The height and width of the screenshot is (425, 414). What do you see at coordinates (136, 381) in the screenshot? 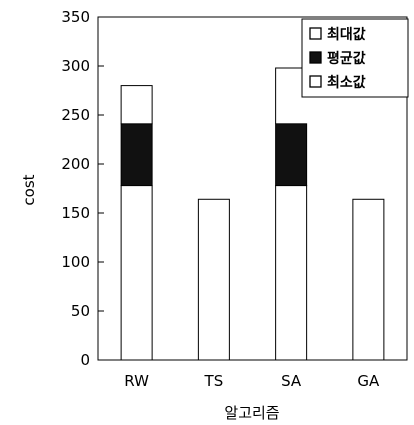
I see `x-tick-label: RW` at bounding box center [136, 381].